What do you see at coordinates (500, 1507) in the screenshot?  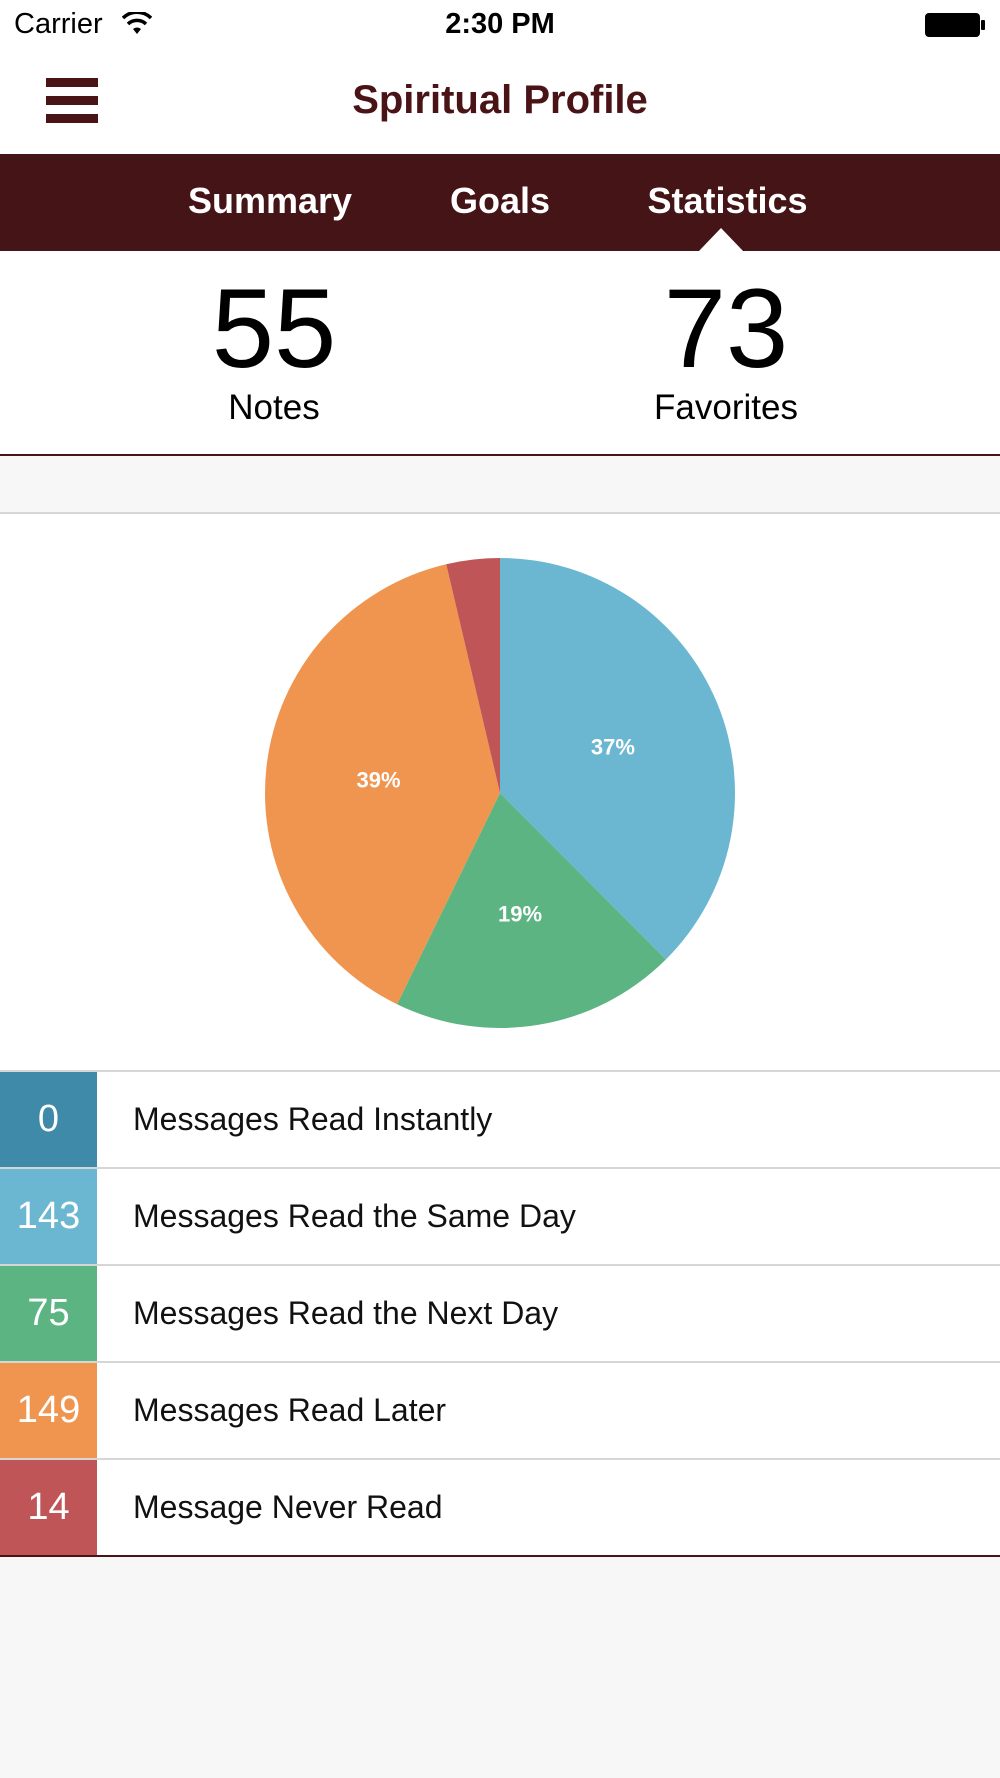 I see `legend-row-never-read: 14 Message Never Read` at bounding box center [500, 1507].